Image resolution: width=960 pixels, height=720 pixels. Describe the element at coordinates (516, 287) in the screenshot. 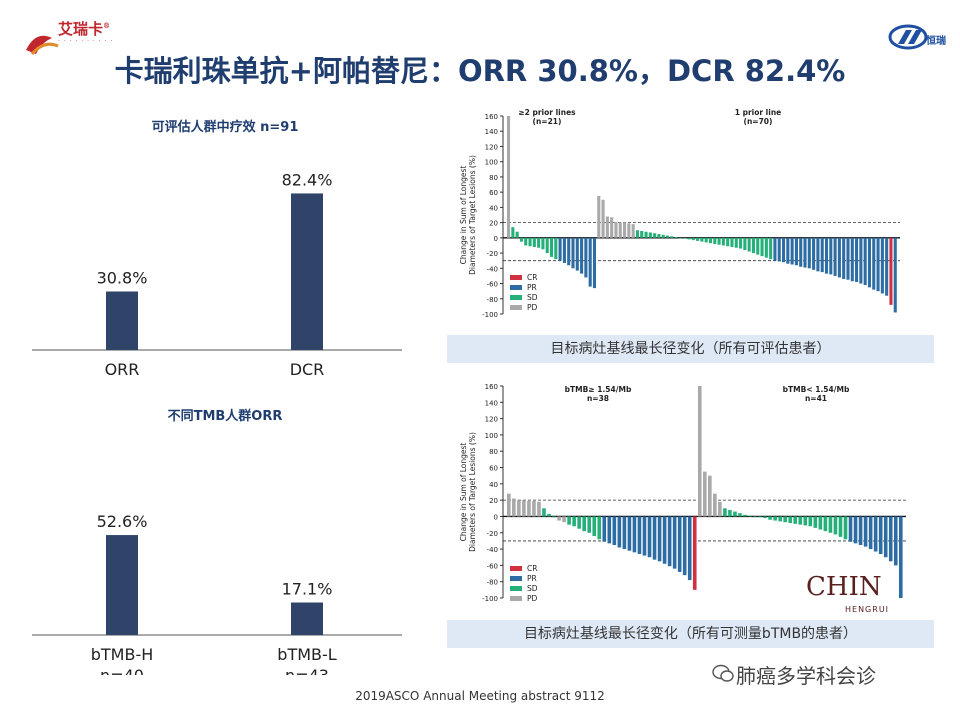

I see `legend-swatch-pr` at that location.